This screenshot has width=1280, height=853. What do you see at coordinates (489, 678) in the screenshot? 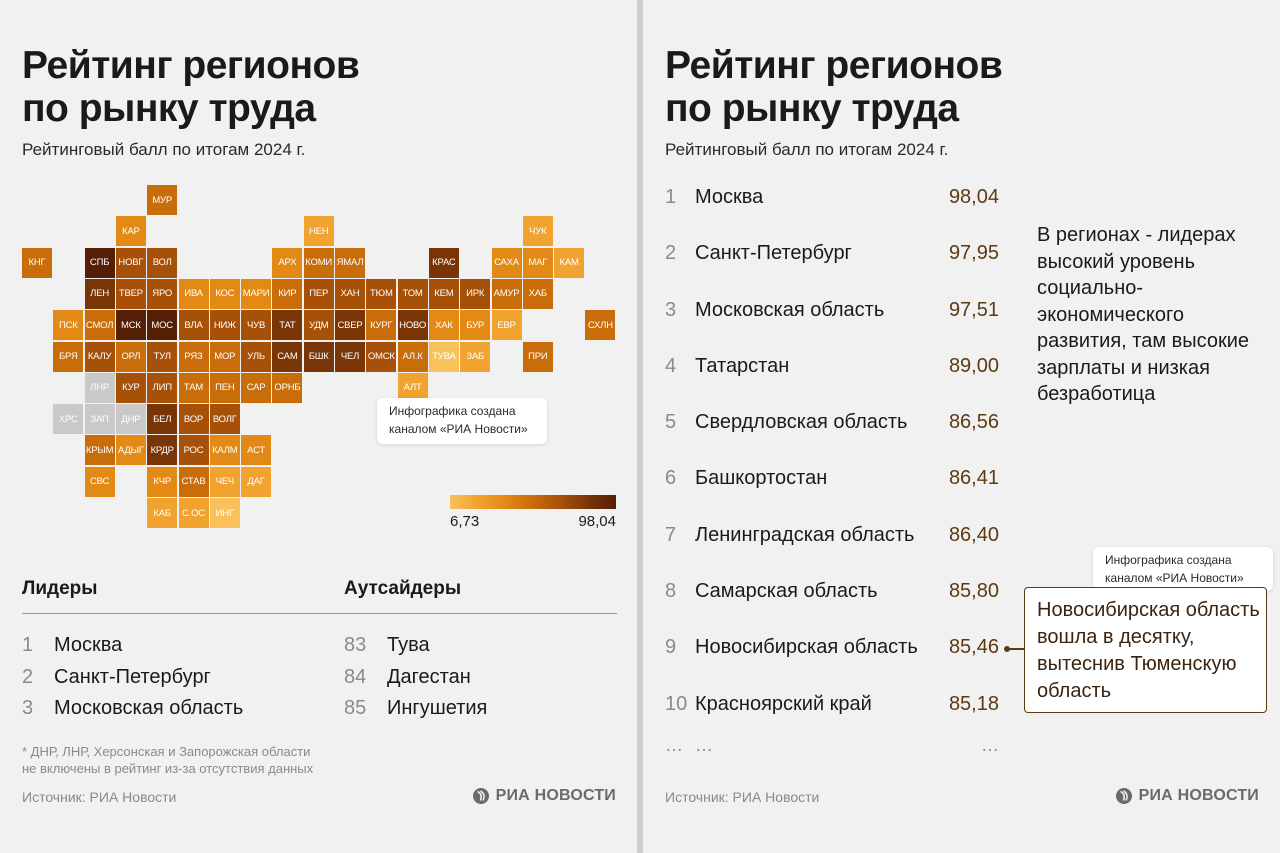
I see `list-item: 84 Дагестан` at bounding box center [489, 678].